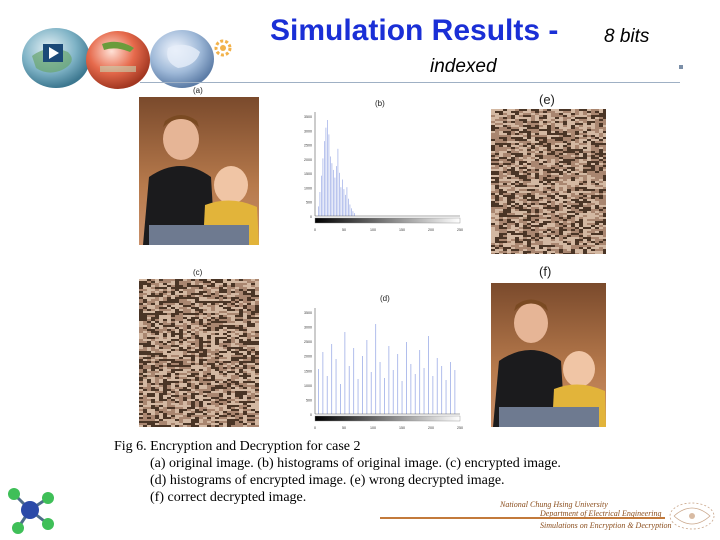 This screenshot has height=540, width=720. I want to click on histogram-d-y-ticks: 3500 3000 2500 2000 1500 1000 500 0, so click(308, 364).